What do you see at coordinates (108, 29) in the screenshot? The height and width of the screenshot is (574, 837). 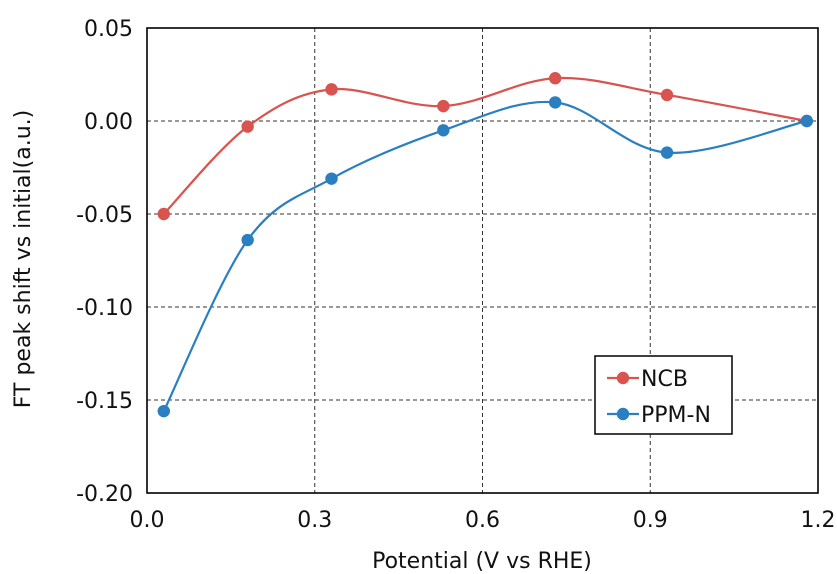 I see `y-tick-label: 0.05` at bounding box center [108, 29].